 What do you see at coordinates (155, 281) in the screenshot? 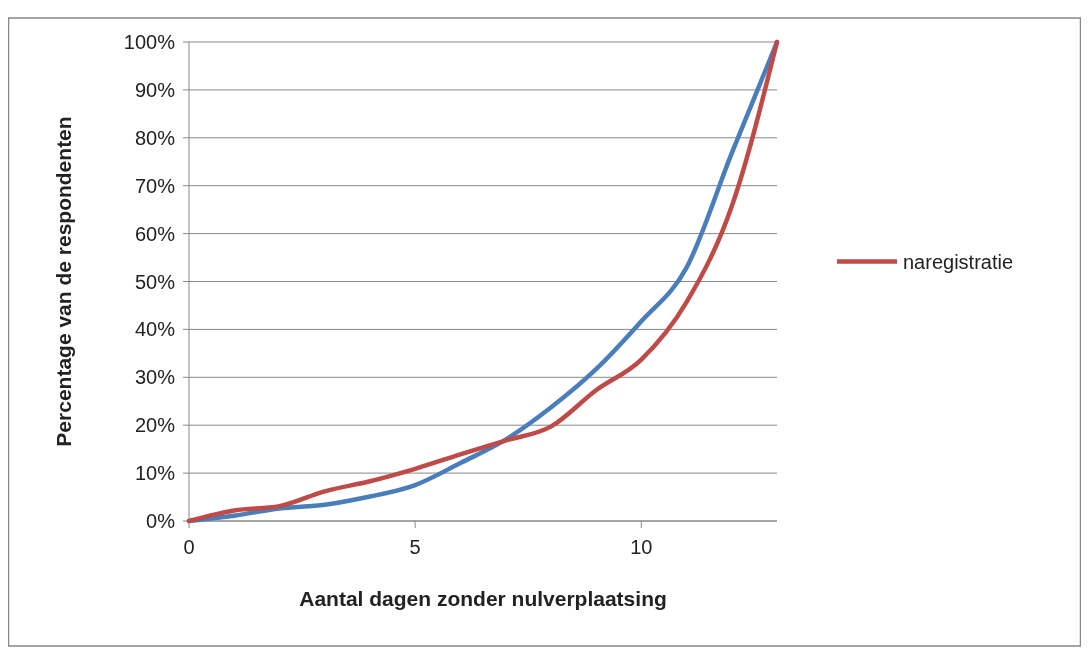
I see `y-tick-label: 50%` at bounding box center [155, 281].